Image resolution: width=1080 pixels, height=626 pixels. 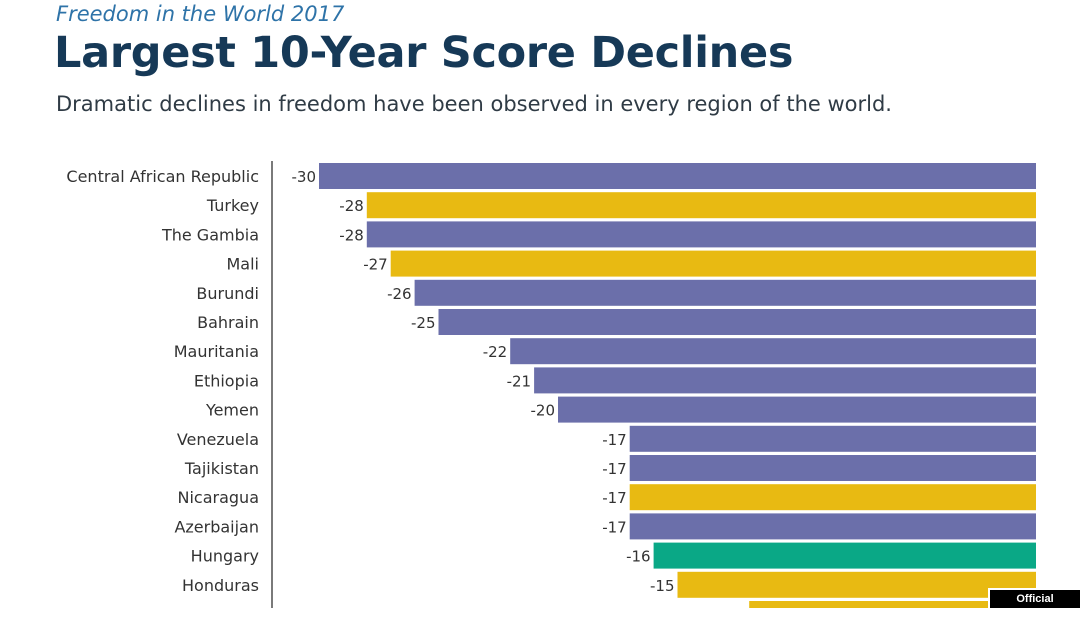 I want to click on category-label: Azerbaijan, so click(x=216, y=526).